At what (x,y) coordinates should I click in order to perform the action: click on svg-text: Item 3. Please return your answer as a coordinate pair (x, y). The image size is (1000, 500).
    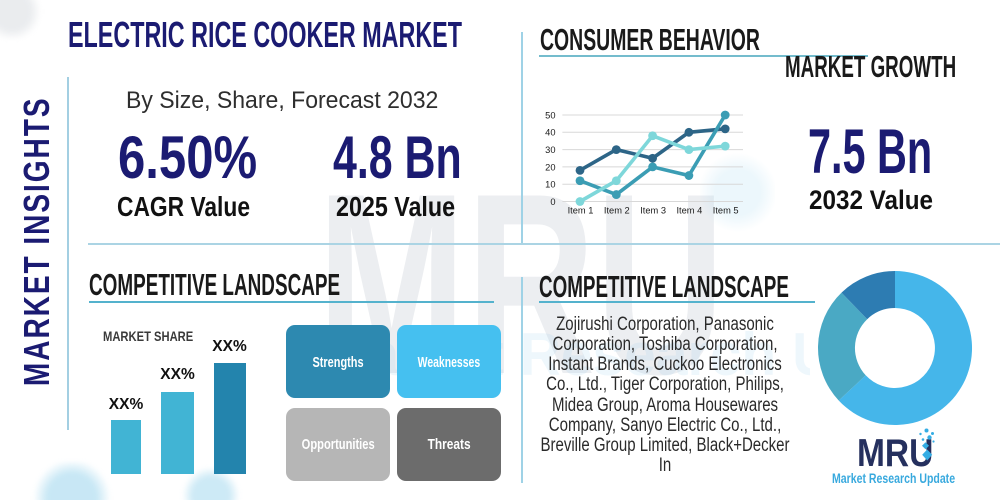
    Looking at the image, I should click on (653, 211).